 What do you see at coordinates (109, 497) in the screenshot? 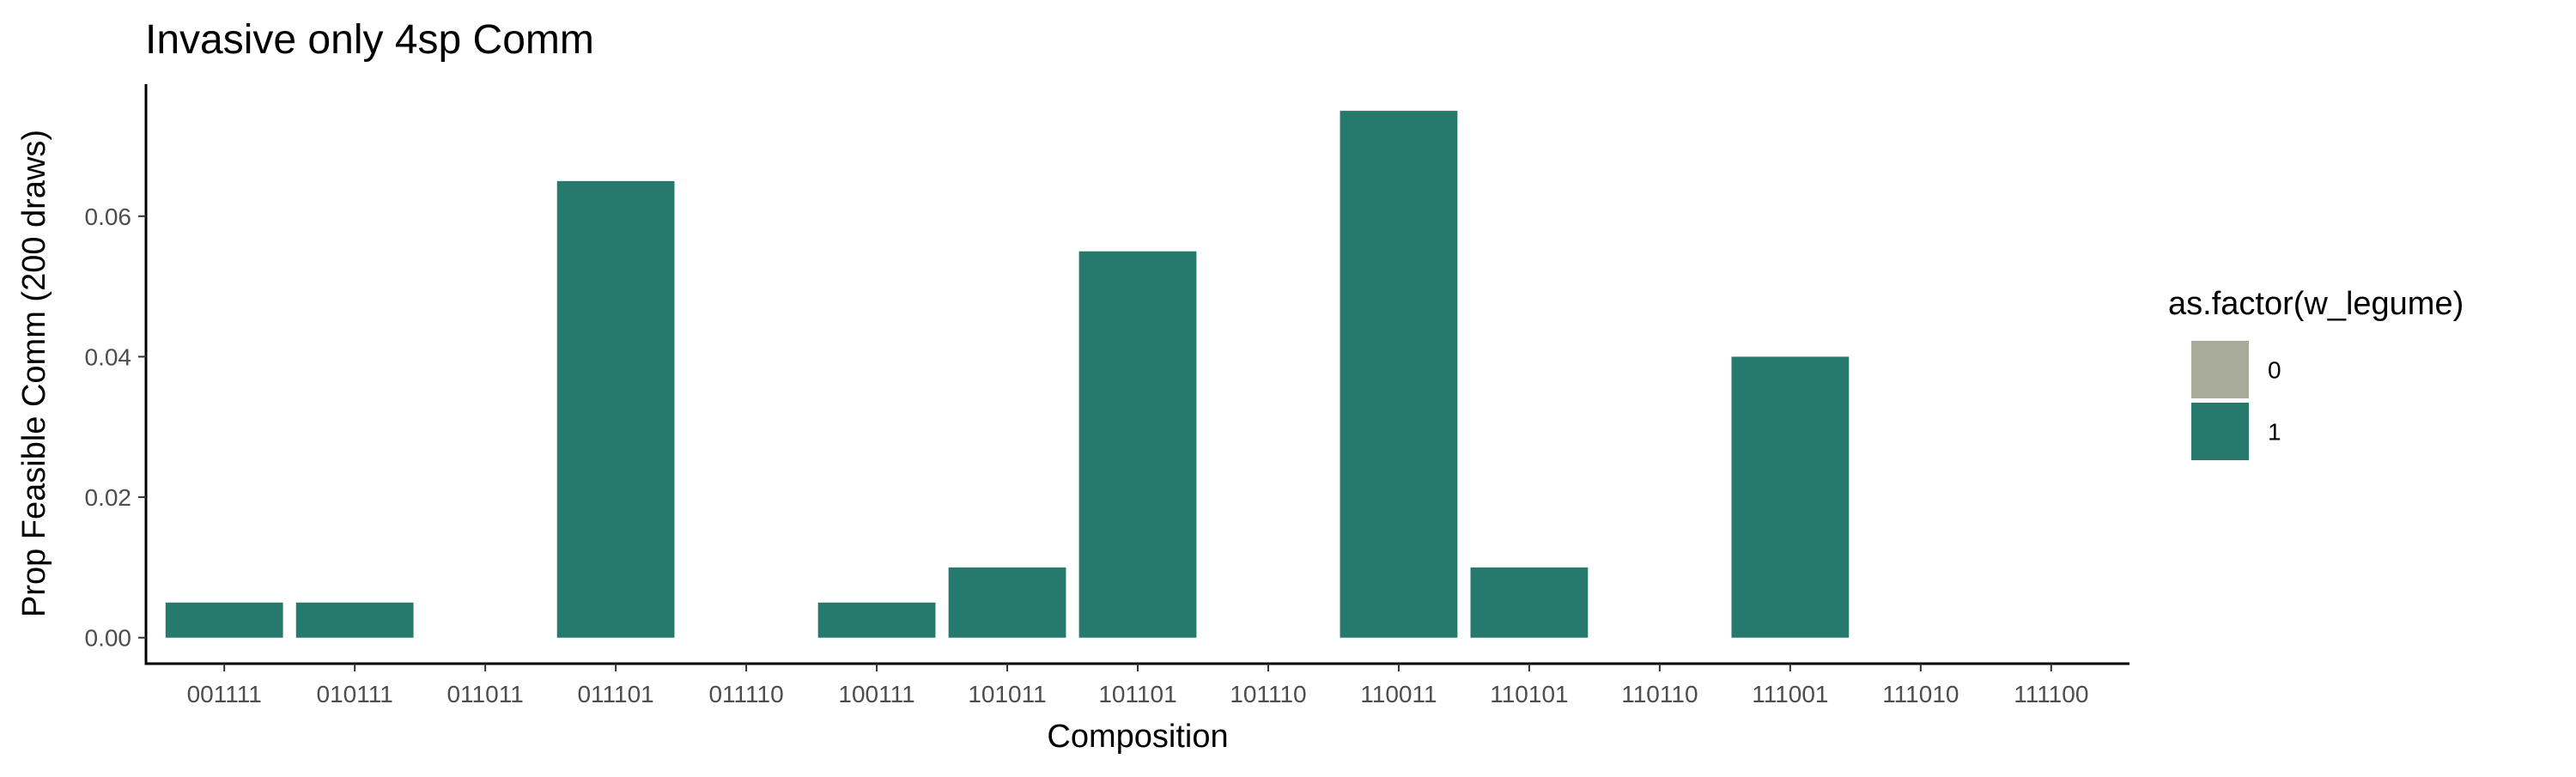
I see `y-tick-label: 0.02` at bounding box center [109, 497].